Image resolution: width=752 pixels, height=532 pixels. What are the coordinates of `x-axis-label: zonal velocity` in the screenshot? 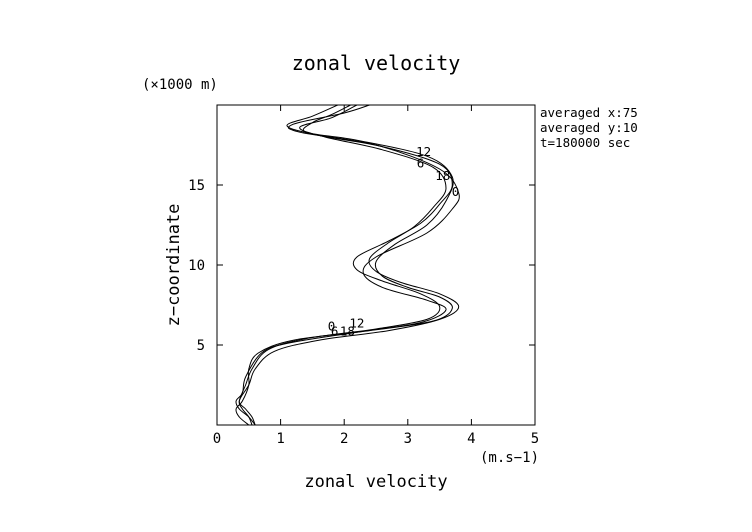 It's located at (375, 482).